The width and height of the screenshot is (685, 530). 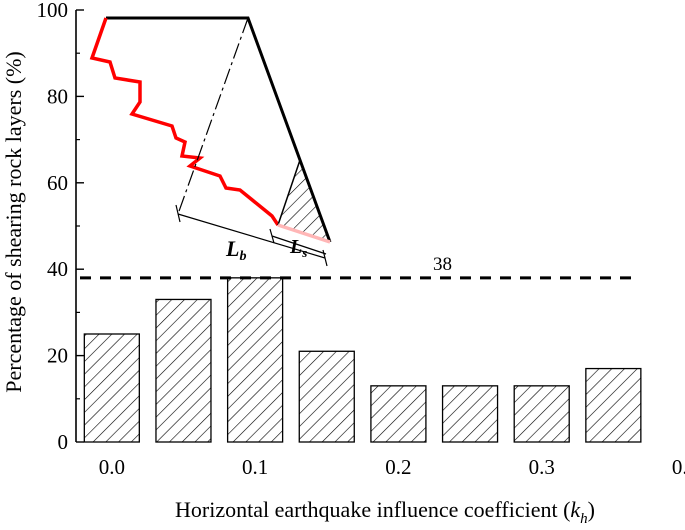 What do you see at coordinates (289, 192) in the screenshot?
I see `shear-zone-top-edge` at bounding box center [289, 192].